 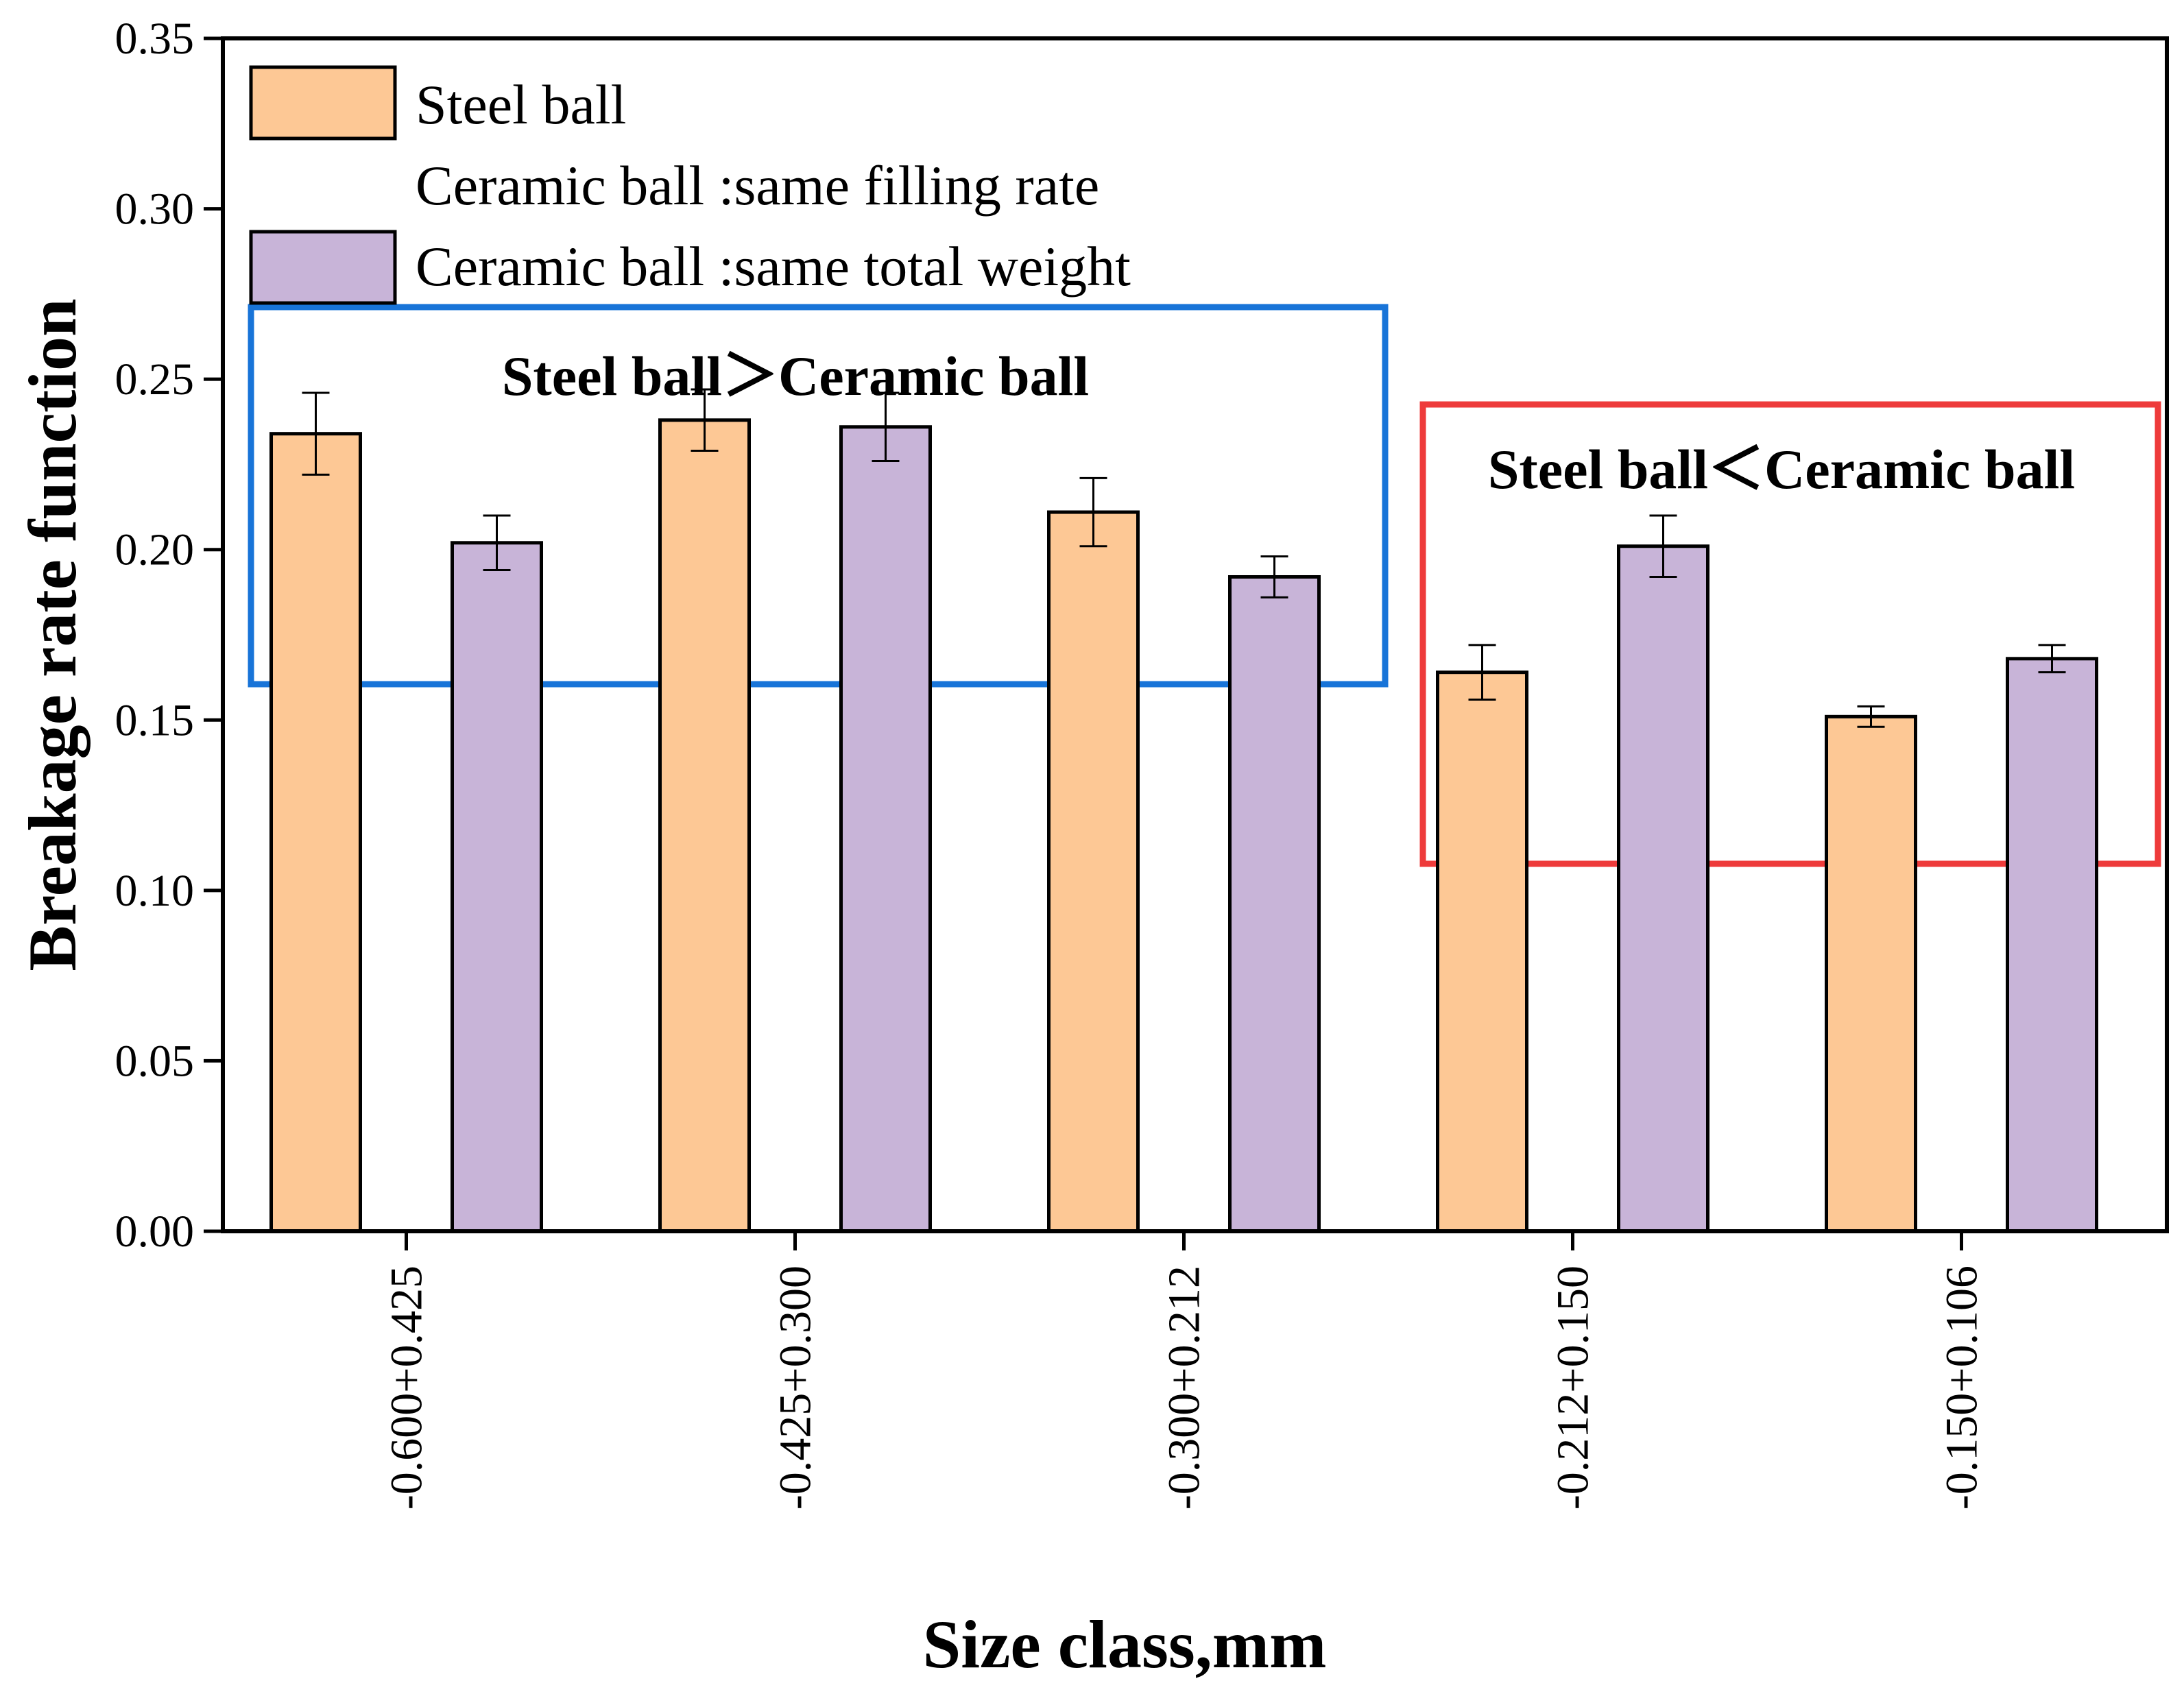 What do you see at coordinates (323, 103) in the screenshot?
I see `legend-swatch-steel` at bounding box center [323, 103].